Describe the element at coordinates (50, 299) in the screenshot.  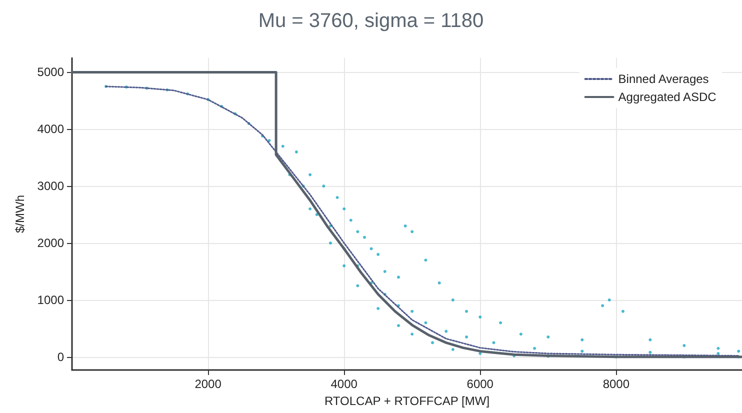
I see `y-tick-label: 1000` at that location.